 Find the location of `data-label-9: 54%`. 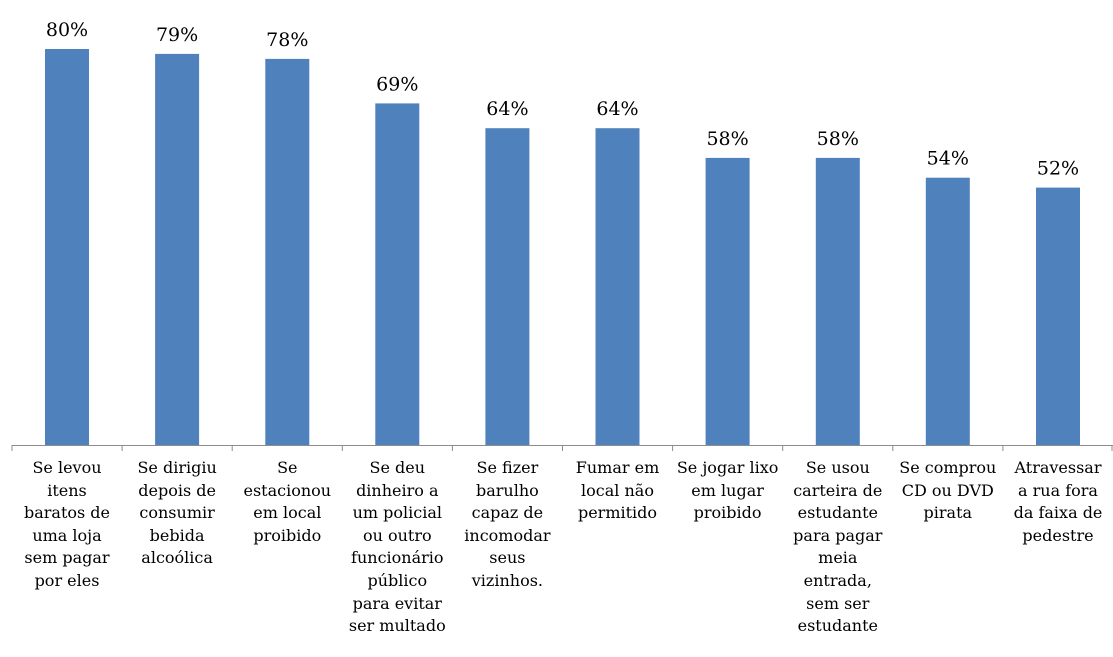

data-label-9: 54% is located at coordinates (948, 159).